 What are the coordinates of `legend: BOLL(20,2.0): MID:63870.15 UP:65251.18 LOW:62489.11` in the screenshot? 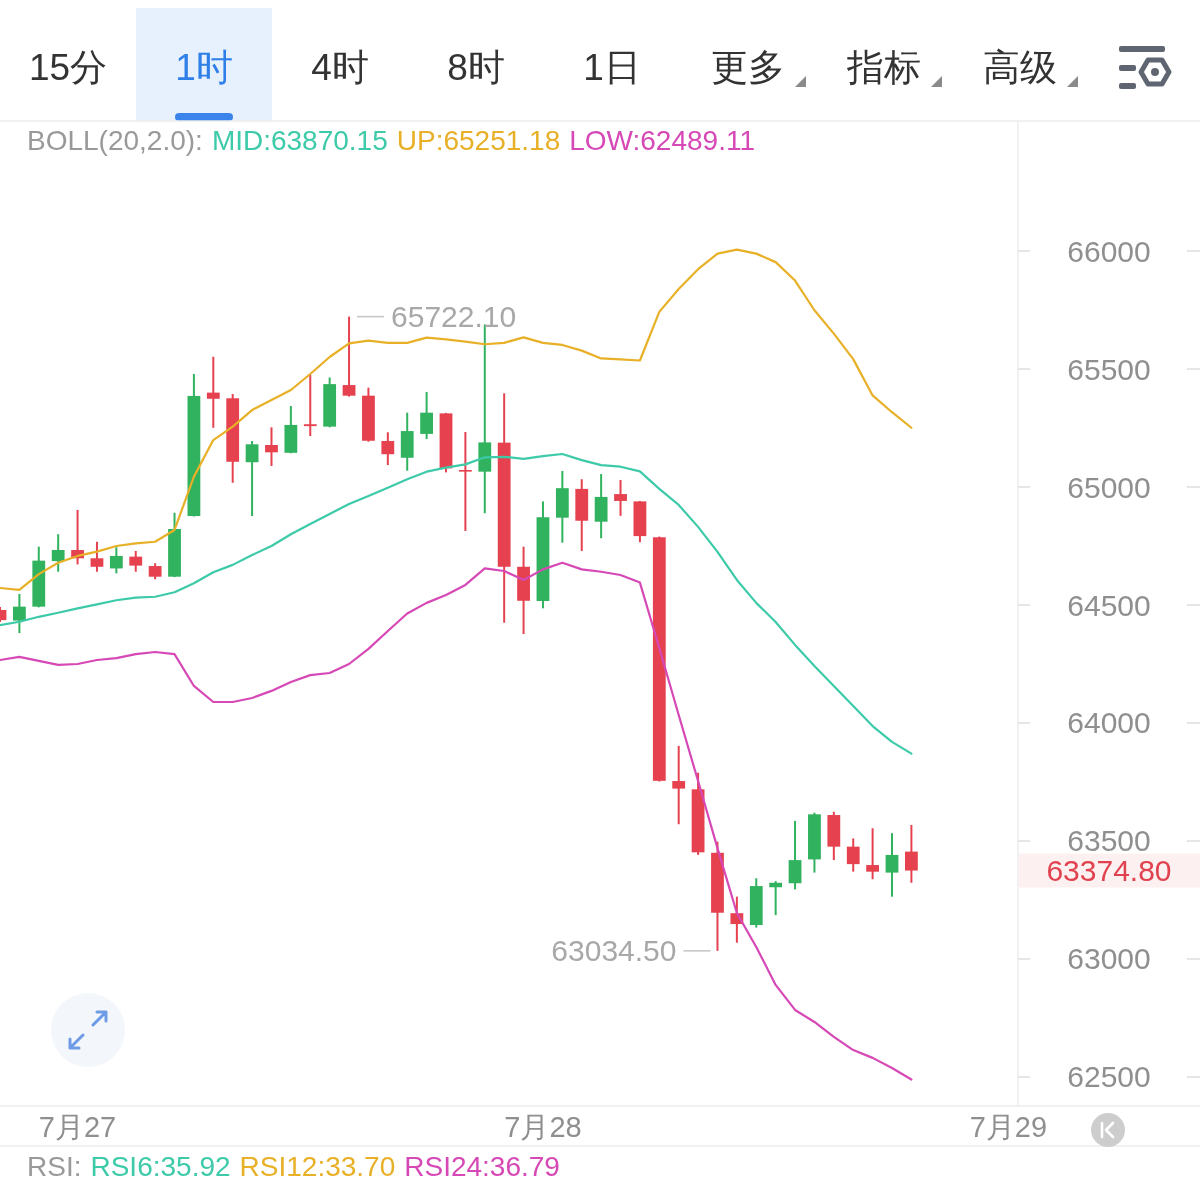 It's located at (391, 140).